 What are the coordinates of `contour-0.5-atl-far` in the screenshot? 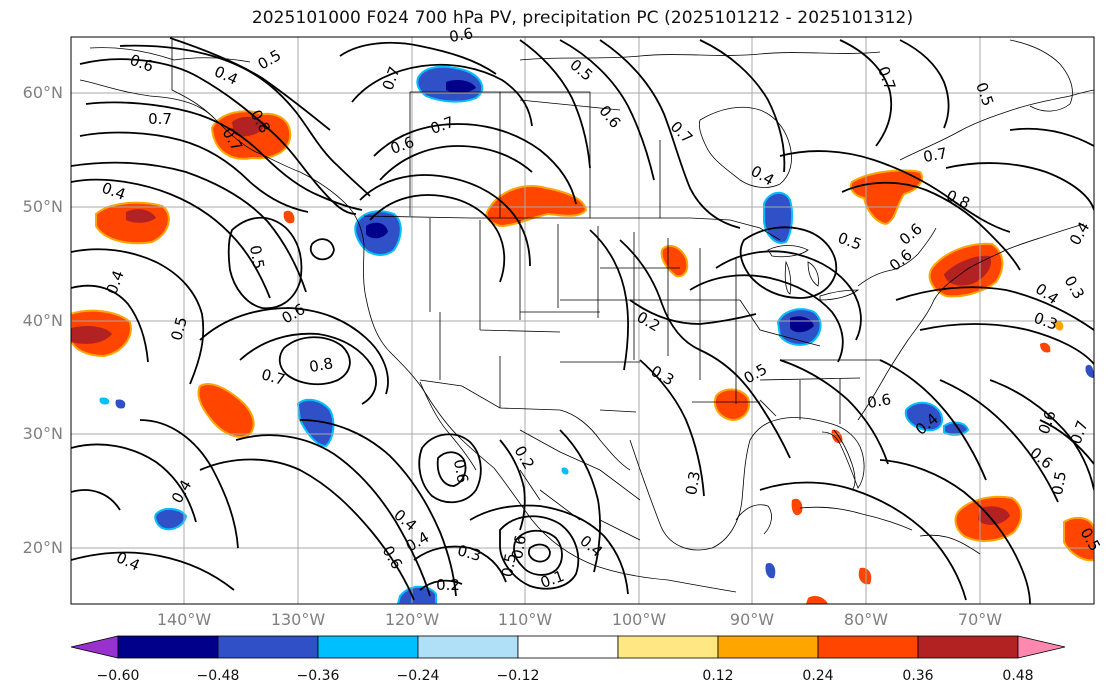 It's located at (1066, 442).